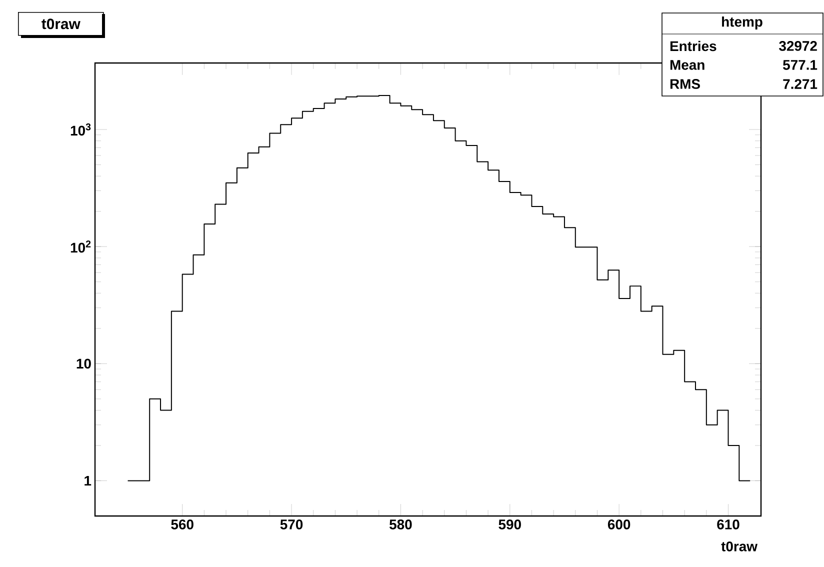 This screenshot has width=824, height=567. I want to click on text: 577.1, so click(800, 65).